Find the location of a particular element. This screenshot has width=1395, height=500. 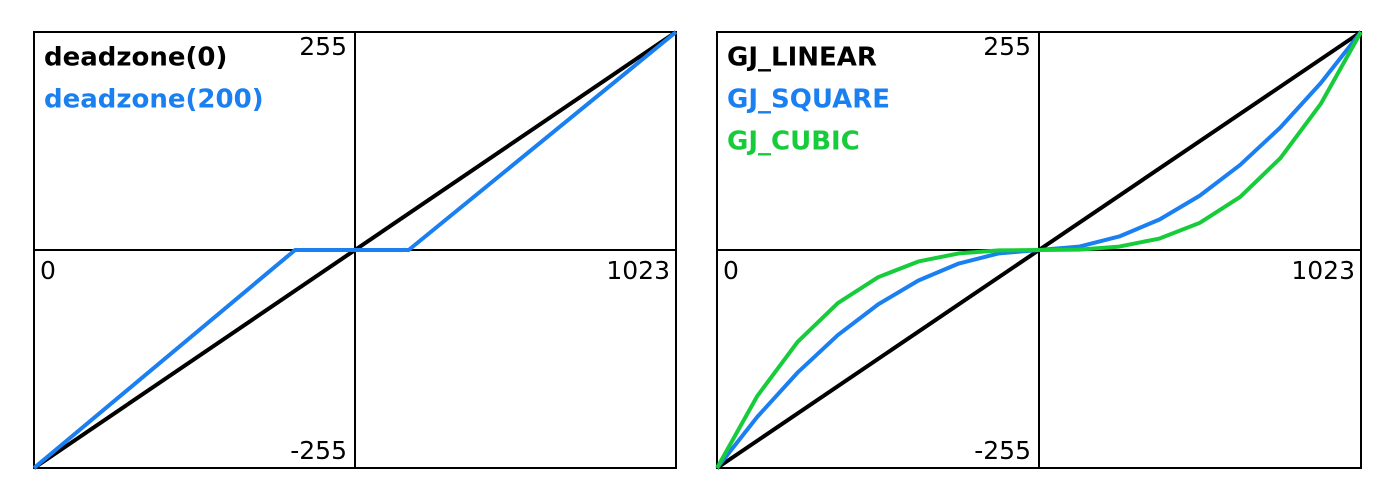

legend-label: GJ_SQUARE is located at coordinates (808, 100).